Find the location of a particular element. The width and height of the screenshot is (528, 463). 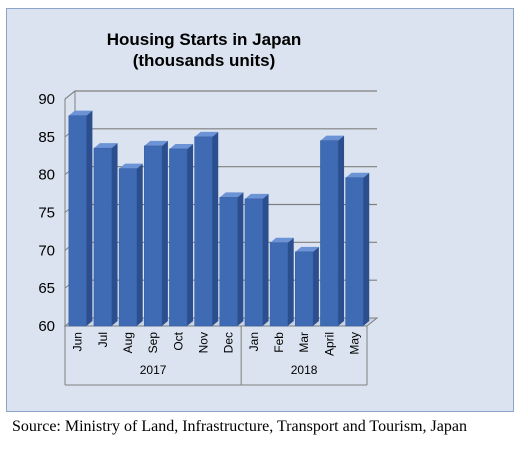

x-tick-label: Jul is located at coordinates (103, 339).